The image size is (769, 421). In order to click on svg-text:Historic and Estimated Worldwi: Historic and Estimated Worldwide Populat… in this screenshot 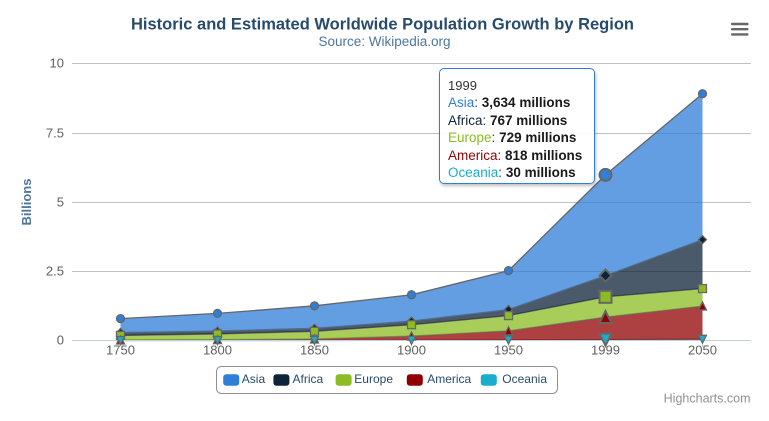, I will do `click(382, 25)`.